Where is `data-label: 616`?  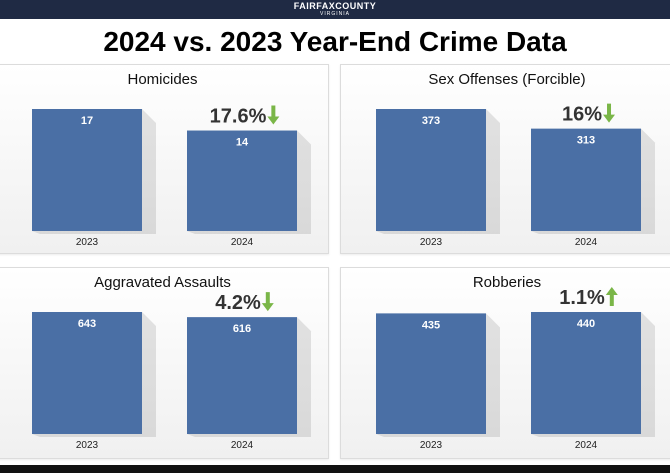 data-label: 616 is located at coordinates (242, 329).